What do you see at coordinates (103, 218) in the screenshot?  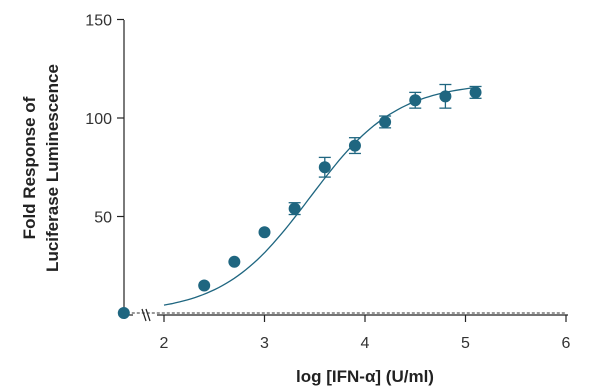 I see `y-tick-label: 50` at bounding box center [103, 218].